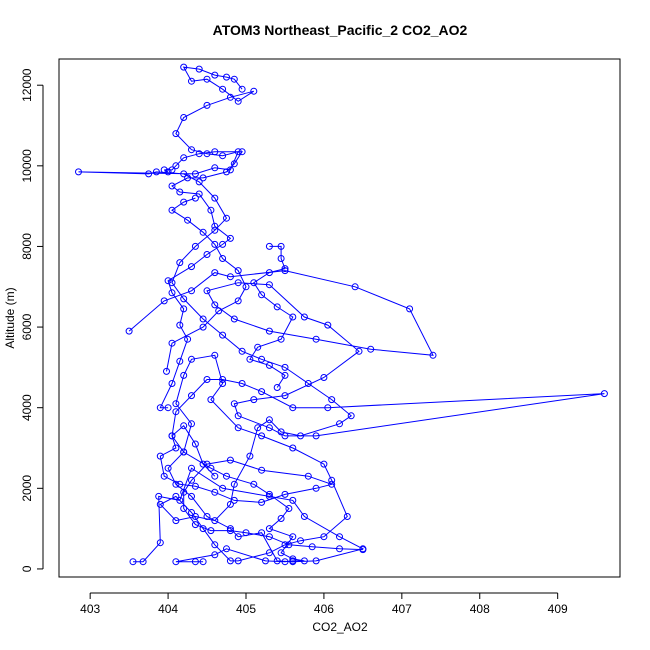  I want to click on y-tick-label: 12000, so click(27, 85).